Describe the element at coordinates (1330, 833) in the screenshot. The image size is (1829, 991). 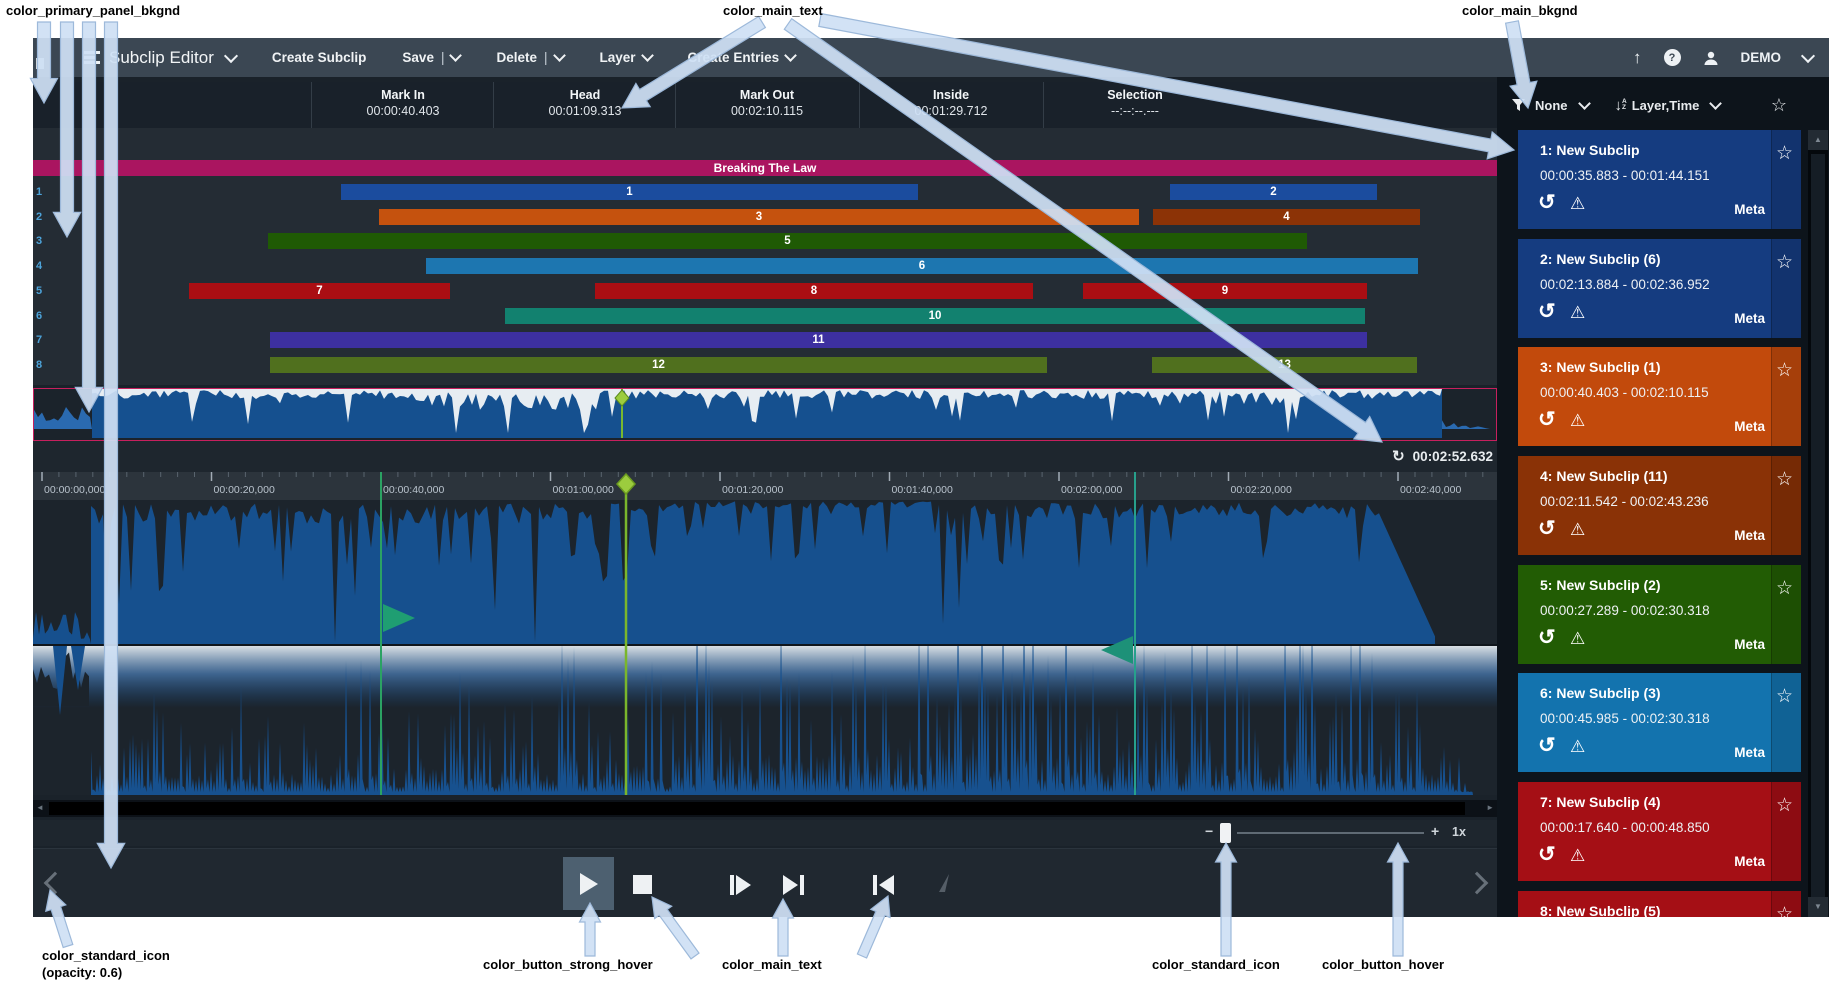
I see `zoom-slider-track` at that location.